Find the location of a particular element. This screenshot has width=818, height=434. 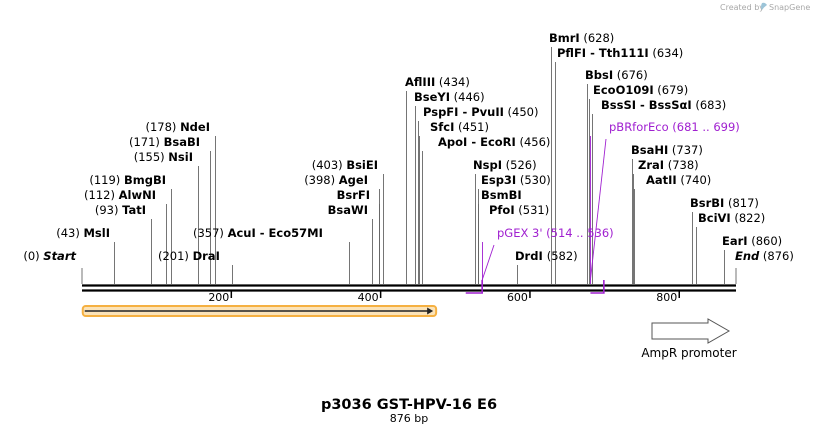

site-label: (178) NdeI is located at coordinates (177, 127).